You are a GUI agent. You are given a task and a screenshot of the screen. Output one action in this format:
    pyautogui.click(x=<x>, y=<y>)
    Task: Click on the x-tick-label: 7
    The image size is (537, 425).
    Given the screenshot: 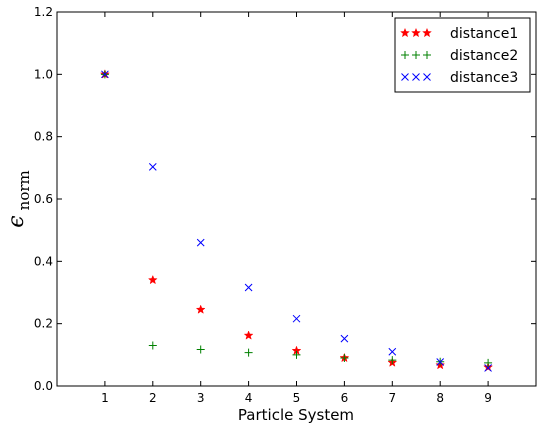 What is the action you would take?
    pyautogui.click(x=392, y=398)
    